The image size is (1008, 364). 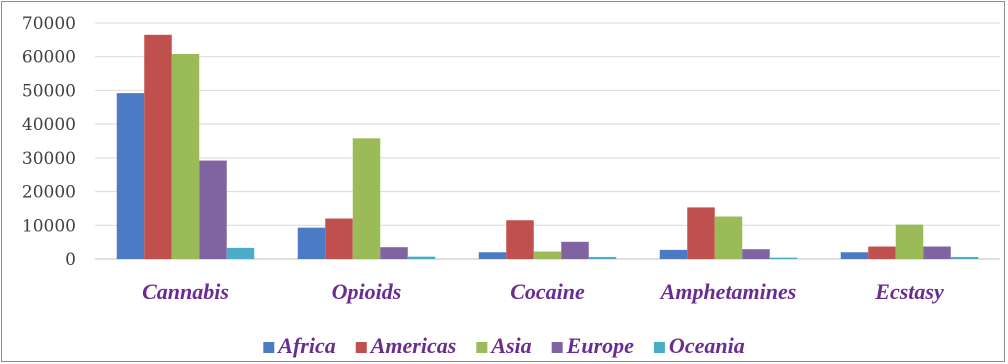 What do you see at coordinates (339, 238) in the screenshot?
I see `bar-americas-opioids` at bounding box center [339, 238].